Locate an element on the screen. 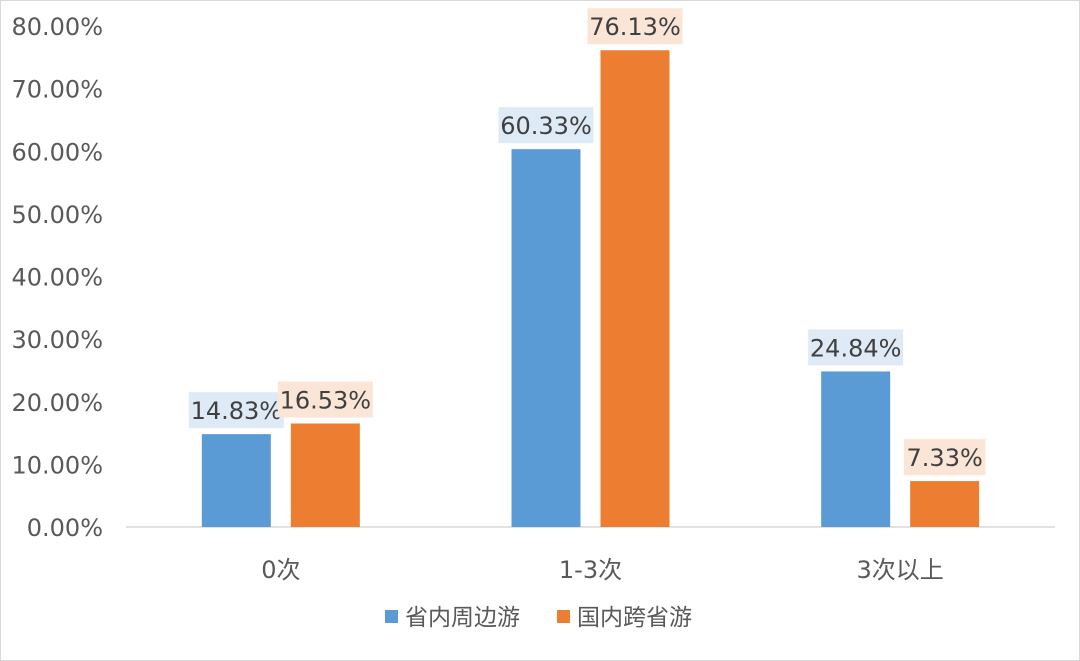  data-label: 60.33% is located at coordinates (546, 126).